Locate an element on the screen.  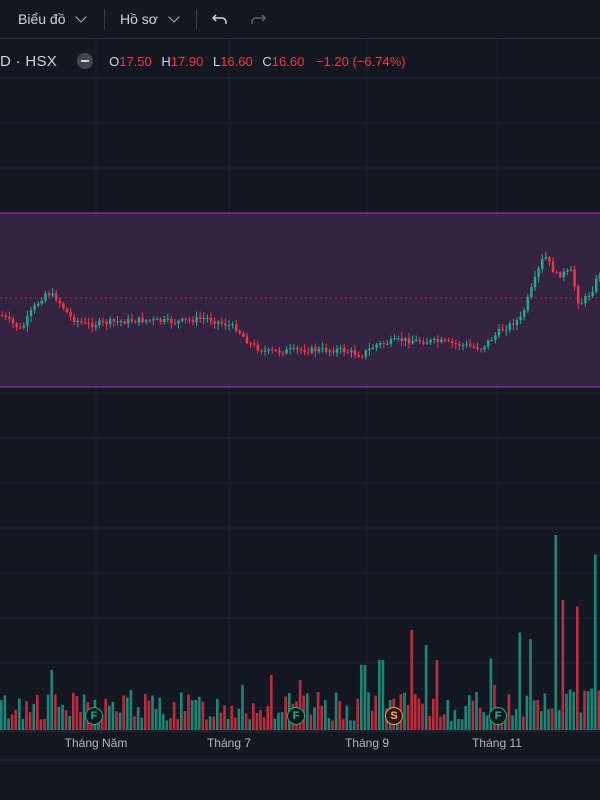
redo-button is located at coordinates (258, 19).